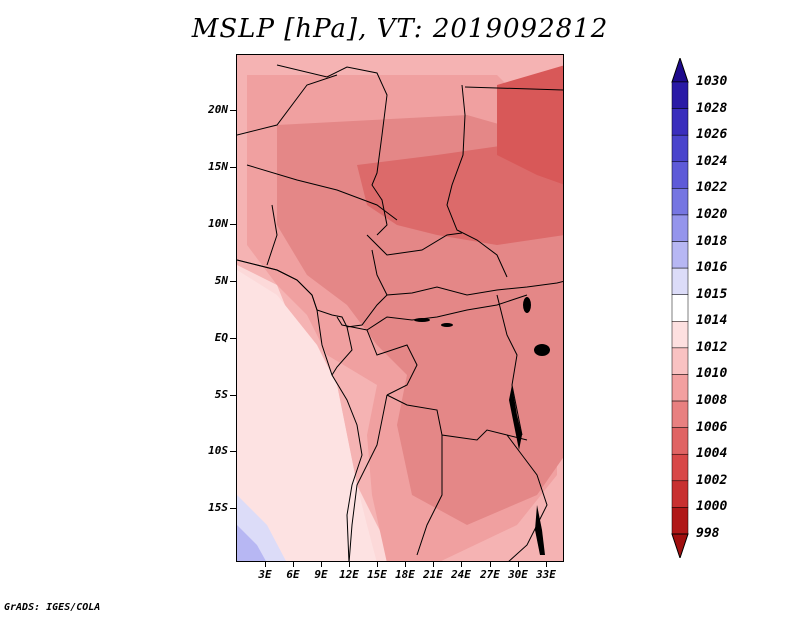  Describe the element at coordinates (708, 533) in the screenshot. I see `colorbar-level-label: 998` at that location.